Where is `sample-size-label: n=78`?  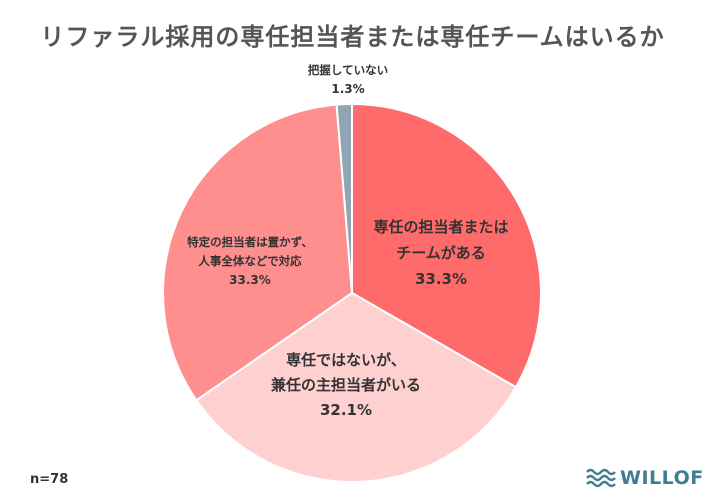 sample-size-label: n=78 is located at coordinates (49, 479).